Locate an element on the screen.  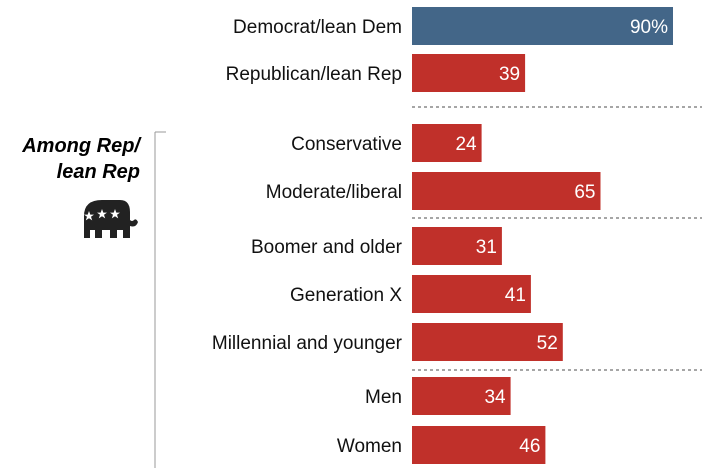
category-label-6: Generation X is located at coordinates (346, 295).